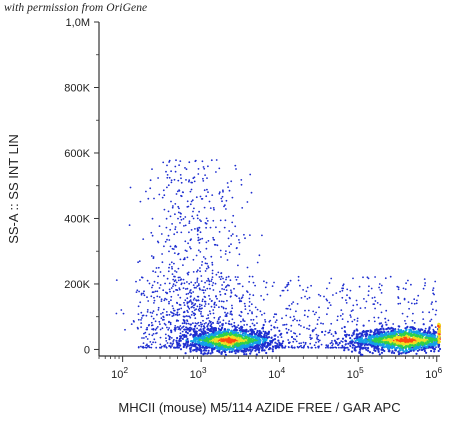 The image size is (450, 426). Describe the element at coordinates (77, 154) in the screenshot. I see `y-tick-label: 600K` at that location.